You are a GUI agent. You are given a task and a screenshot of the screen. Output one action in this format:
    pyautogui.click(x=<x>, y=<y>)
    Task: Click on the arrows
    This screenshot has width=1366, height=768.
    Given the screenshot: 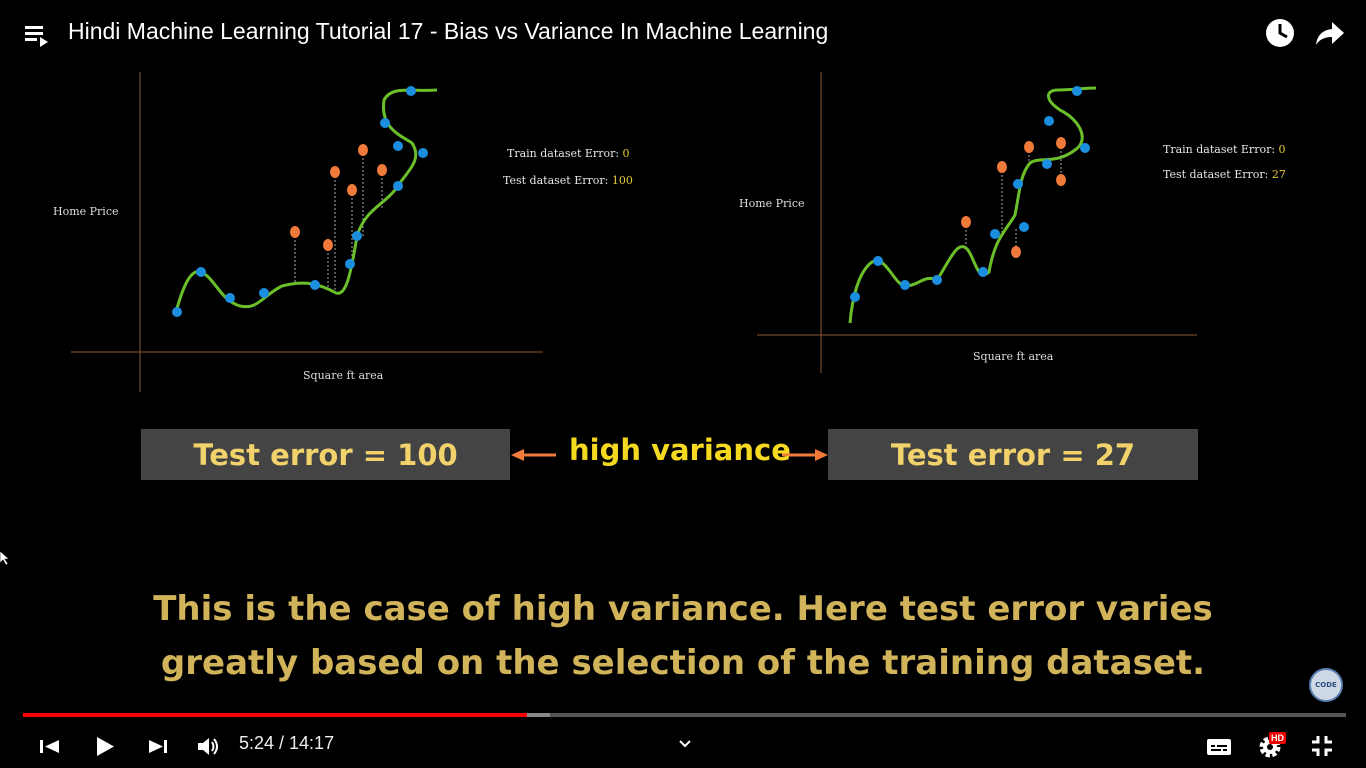 What is the action you would take?
    pyautogui.click(x=669, y=455)
    